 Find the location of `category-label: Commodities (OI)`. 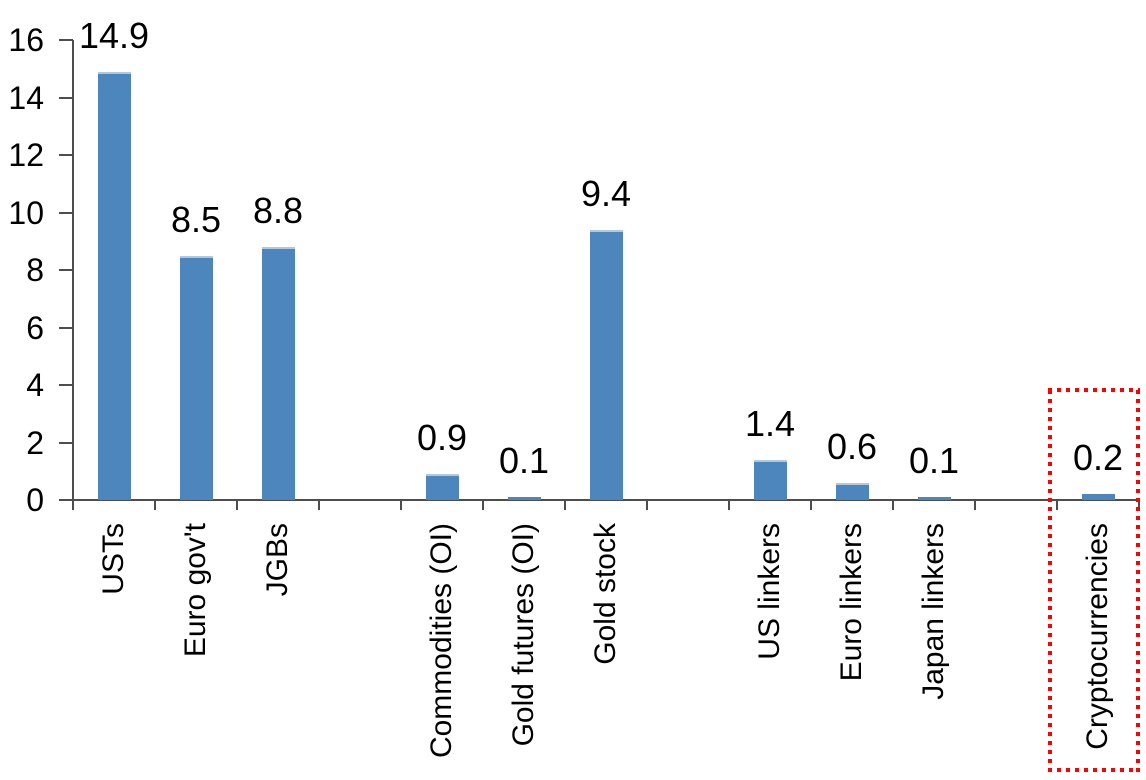

category-label: Commodities (OI) is located at coordinates (441, 641).